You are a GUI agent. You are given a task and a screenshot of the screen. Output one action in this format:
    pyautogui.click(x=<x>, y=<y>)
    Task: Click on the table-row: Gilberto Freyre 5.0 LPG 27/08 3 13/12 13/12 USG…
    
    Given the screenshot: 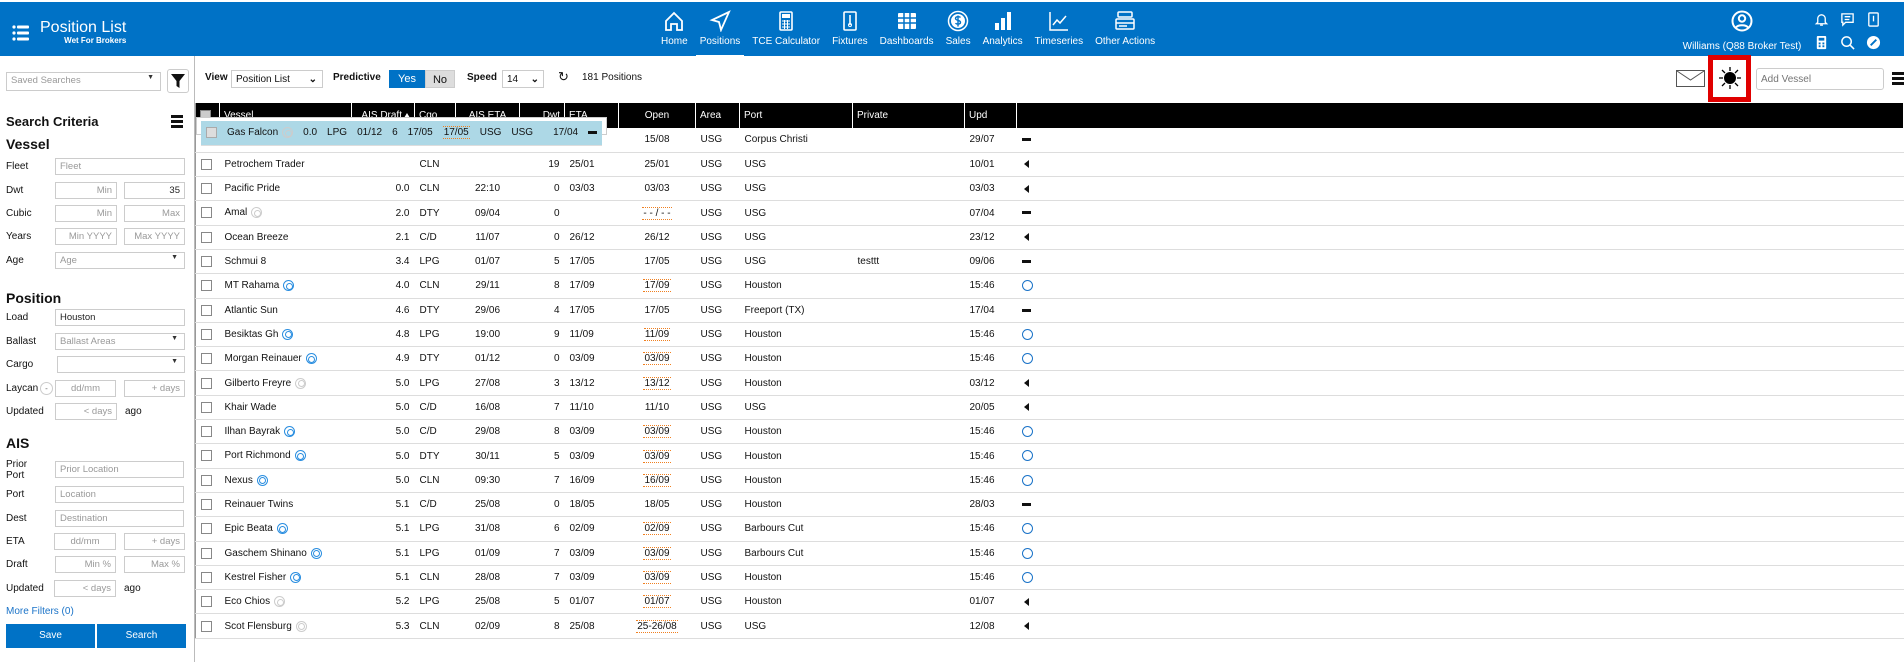 What is the action you would take?
    pyautogui.click(x=1049, y=383)
    